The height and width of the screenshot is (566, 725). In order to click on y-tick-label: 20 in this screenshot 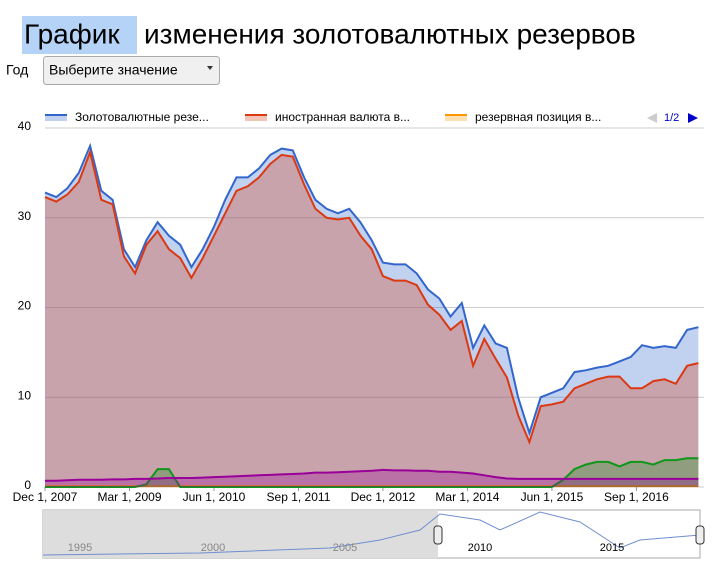, I will do `click(25, 306)`.